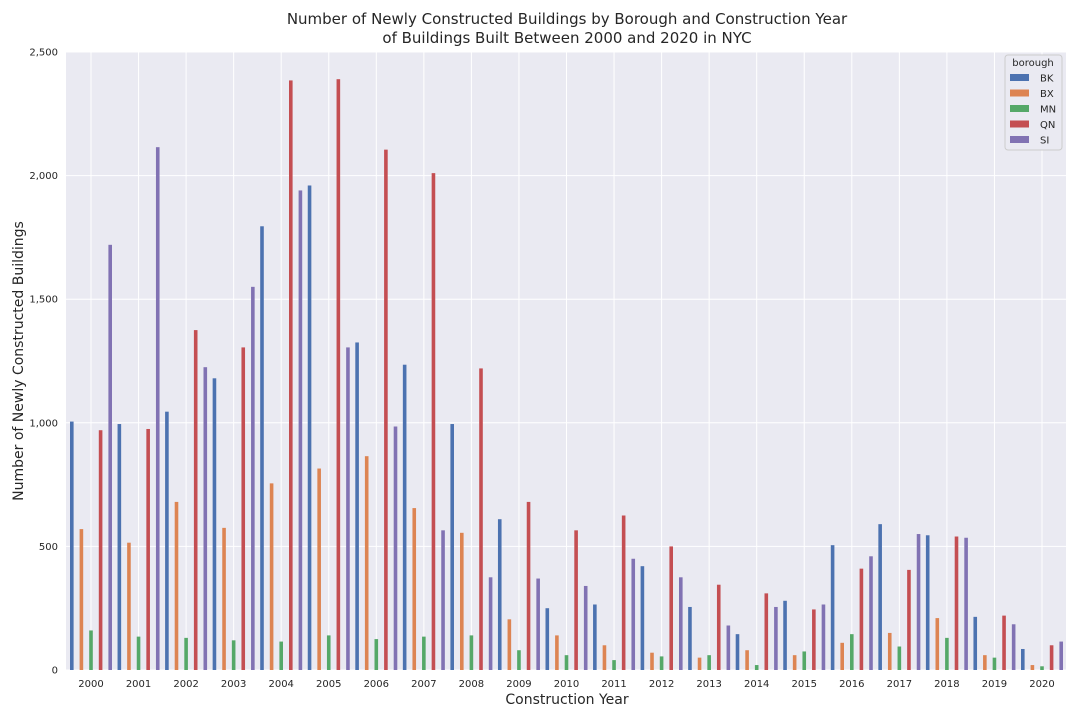  Describe the element at coordinates (690, 638) in the screenshot. I see `bar-bk-2013` at that location.